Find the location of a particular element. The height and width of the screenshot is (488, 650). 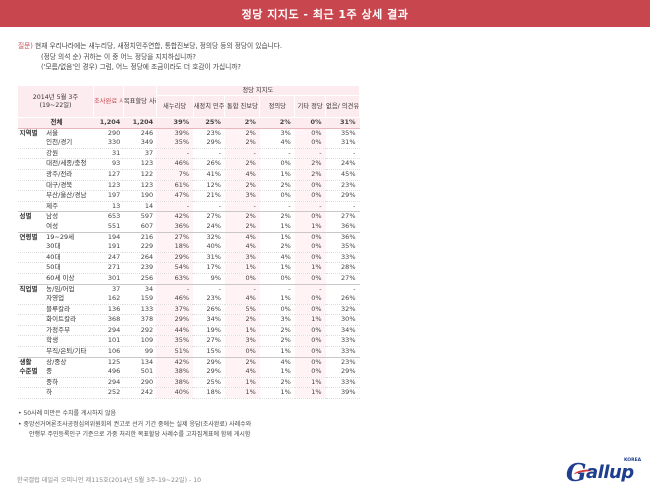

weighted-cell: 246 is located at coordinates (140, 133).